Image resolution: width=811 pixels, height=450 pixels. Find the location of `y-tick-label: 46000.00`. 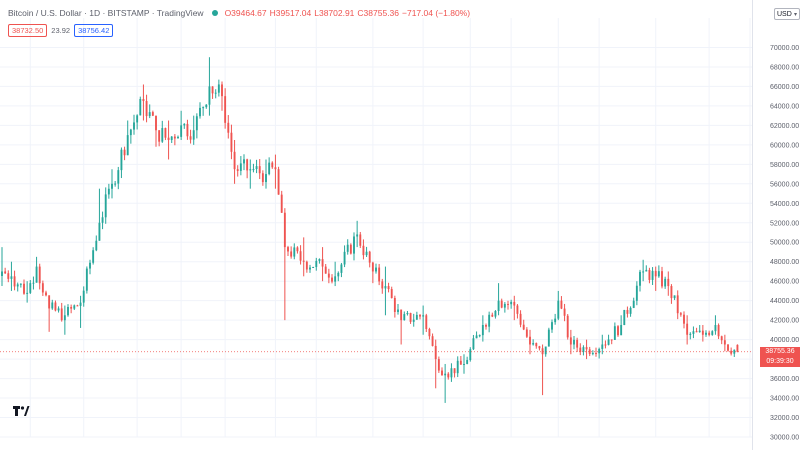

y-tick-label: 46000.00 is located at coordinates (784, 282).